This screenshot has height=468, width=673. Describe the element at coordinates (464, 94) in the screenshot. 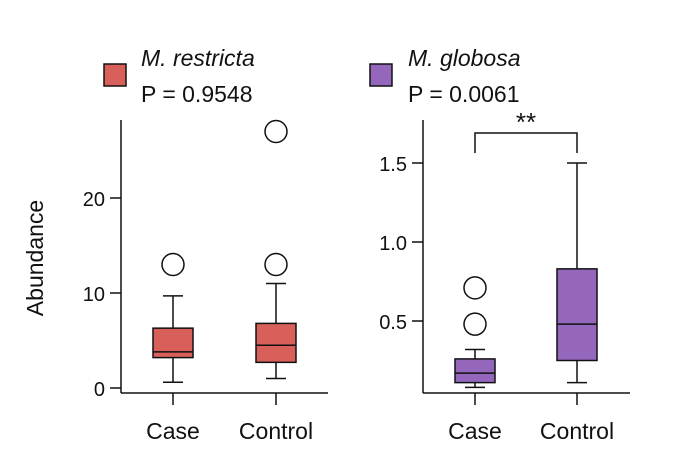

I see `pvalue-m-globosa: P = 0.0061` at that location.